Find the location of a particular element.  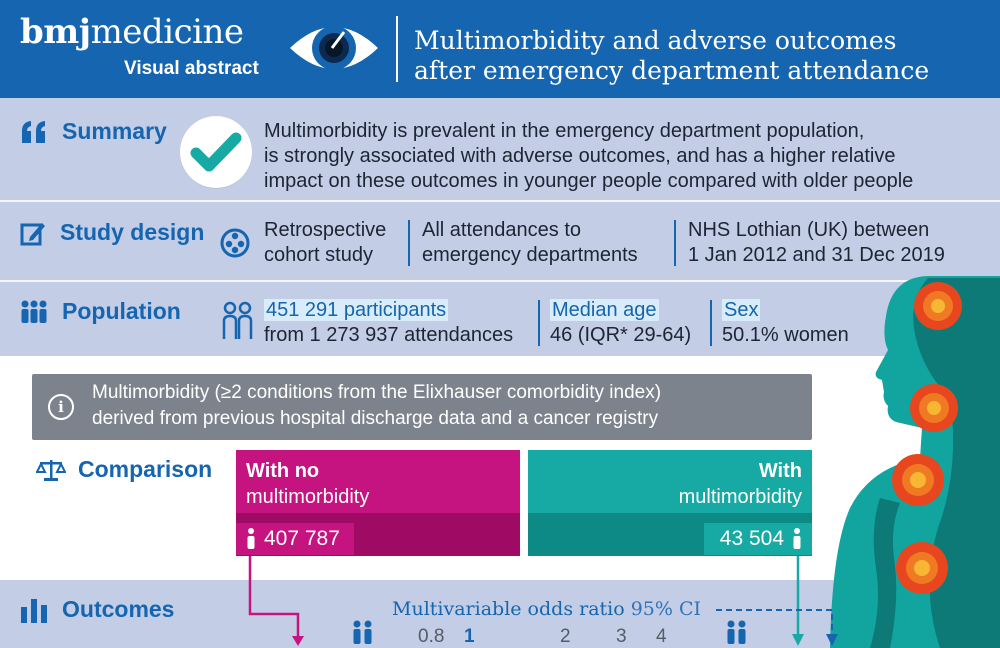

info-icon: i is located at coordinates (61, 407).